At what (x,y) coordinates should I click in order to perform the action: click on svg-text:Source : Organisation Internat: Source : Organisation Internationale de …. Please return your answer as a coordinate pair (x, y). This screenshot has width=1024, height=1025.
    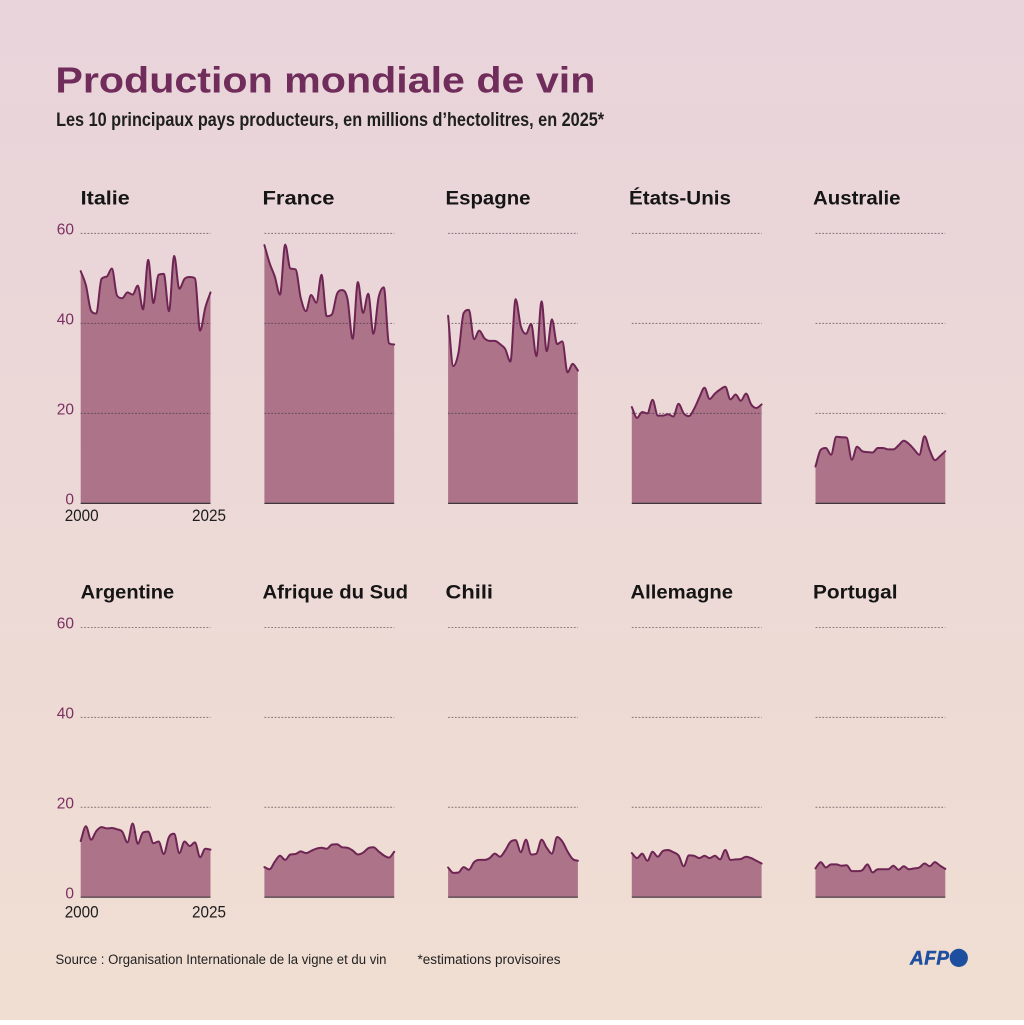
    Looking at the image, I should click on (221, 959).